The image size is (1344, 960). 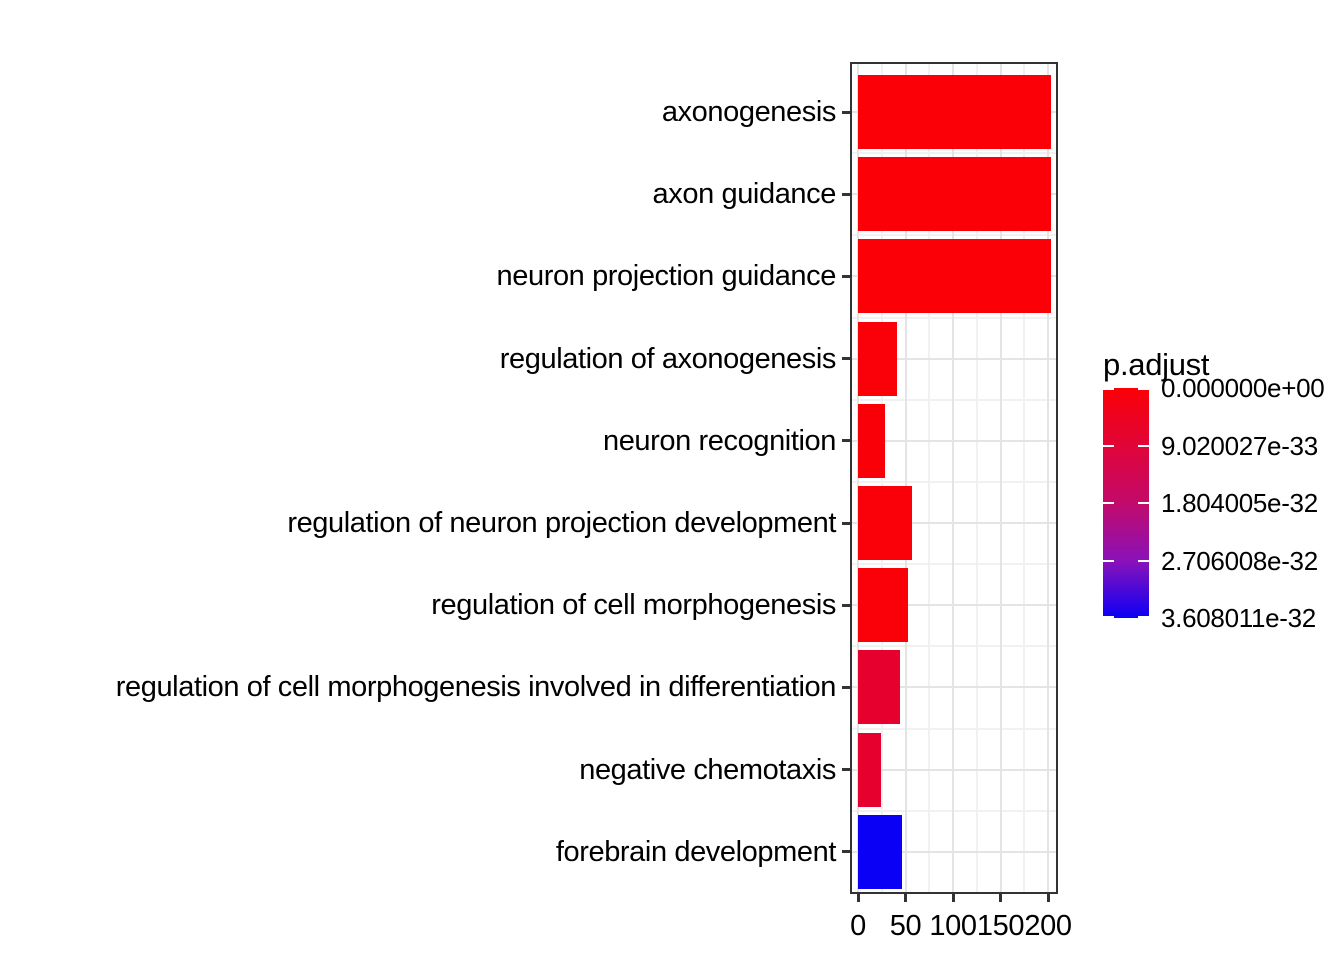 What do you see at coordinates (1238, 618) in the screenshot?
I see `colorbar-label: 3.608011e-32` at bounding box center [1238, 618].